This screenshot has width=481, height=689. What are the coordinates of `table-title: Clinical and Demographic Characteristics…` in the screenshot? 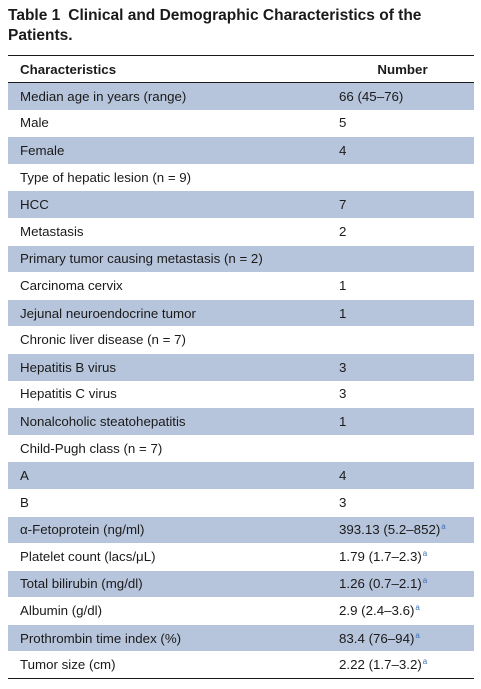 It's located at (215, 25).